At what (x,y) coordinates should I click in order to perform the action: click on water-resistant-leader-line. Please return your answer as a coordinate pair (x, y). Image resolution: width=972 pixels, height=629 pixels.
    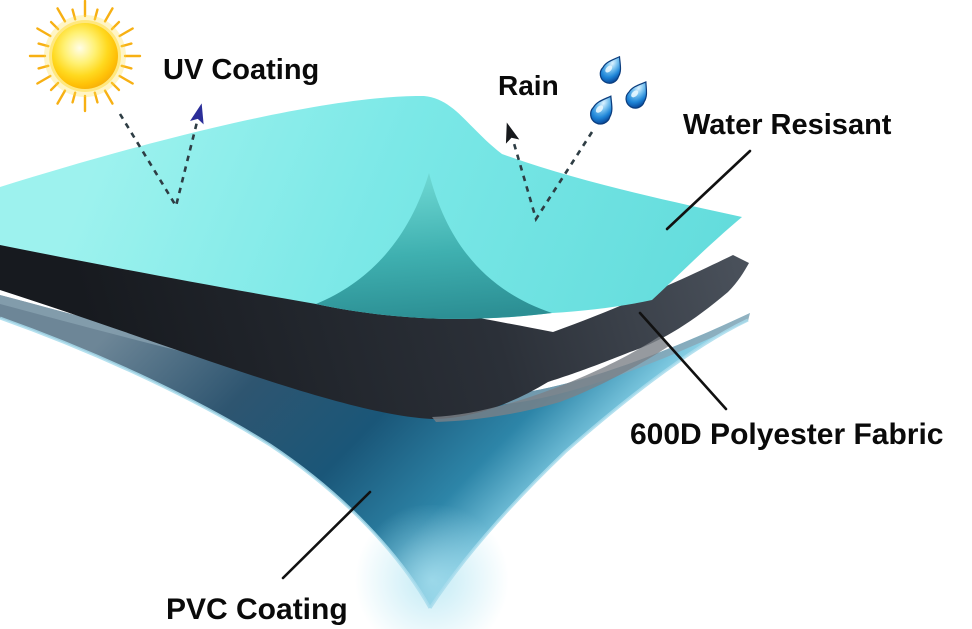
    Looking at the image, I should click on (708, 190).